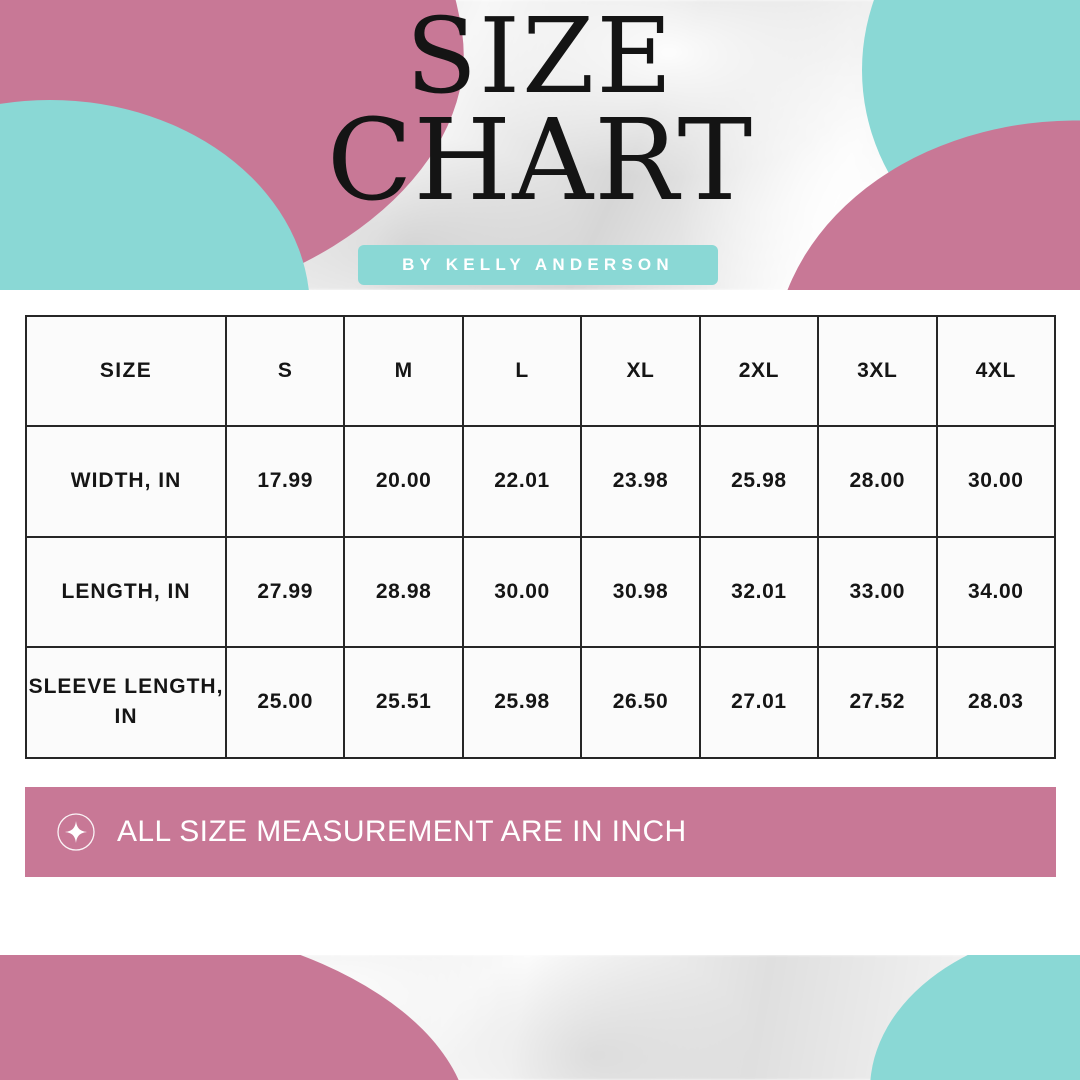  What do you see at coordinates (522, 371) in the screenshot?
I see `column-header-l: L` at bounding box center [522, 371].